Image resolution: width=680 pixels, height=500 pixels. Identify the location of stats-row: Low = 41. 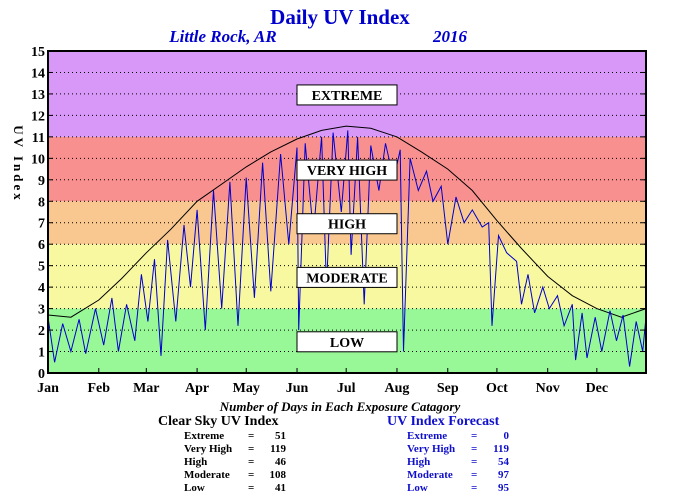
(235, 488).